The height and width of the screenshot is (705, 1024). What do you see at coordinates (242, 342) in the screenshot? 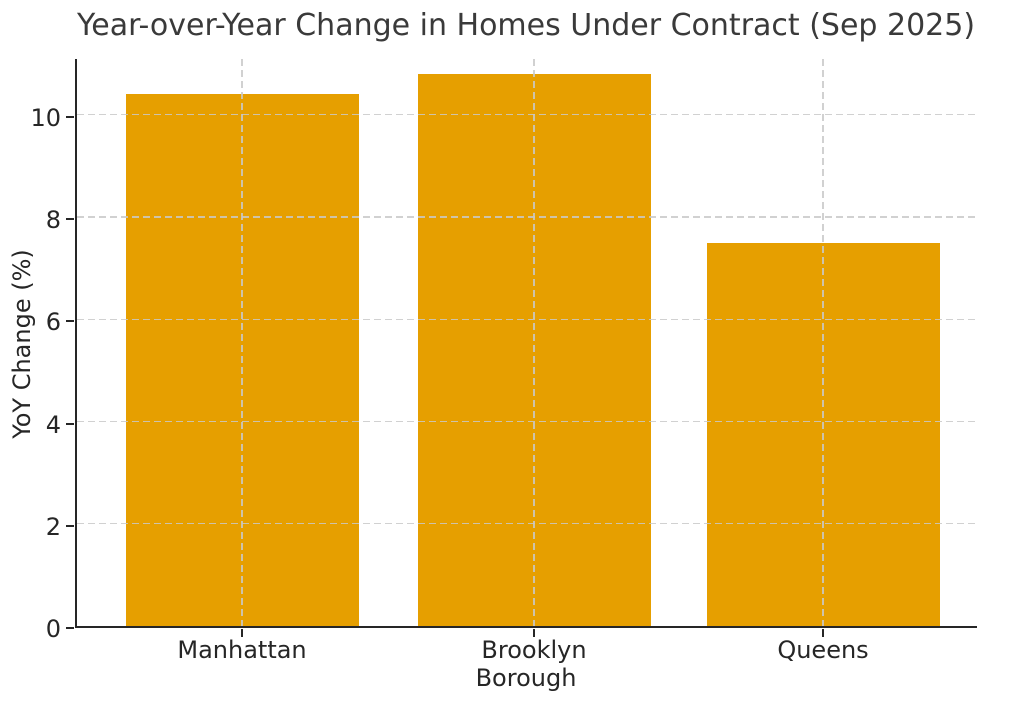
I see `x-gridline-manhattan` at bounding box center [242, 342].